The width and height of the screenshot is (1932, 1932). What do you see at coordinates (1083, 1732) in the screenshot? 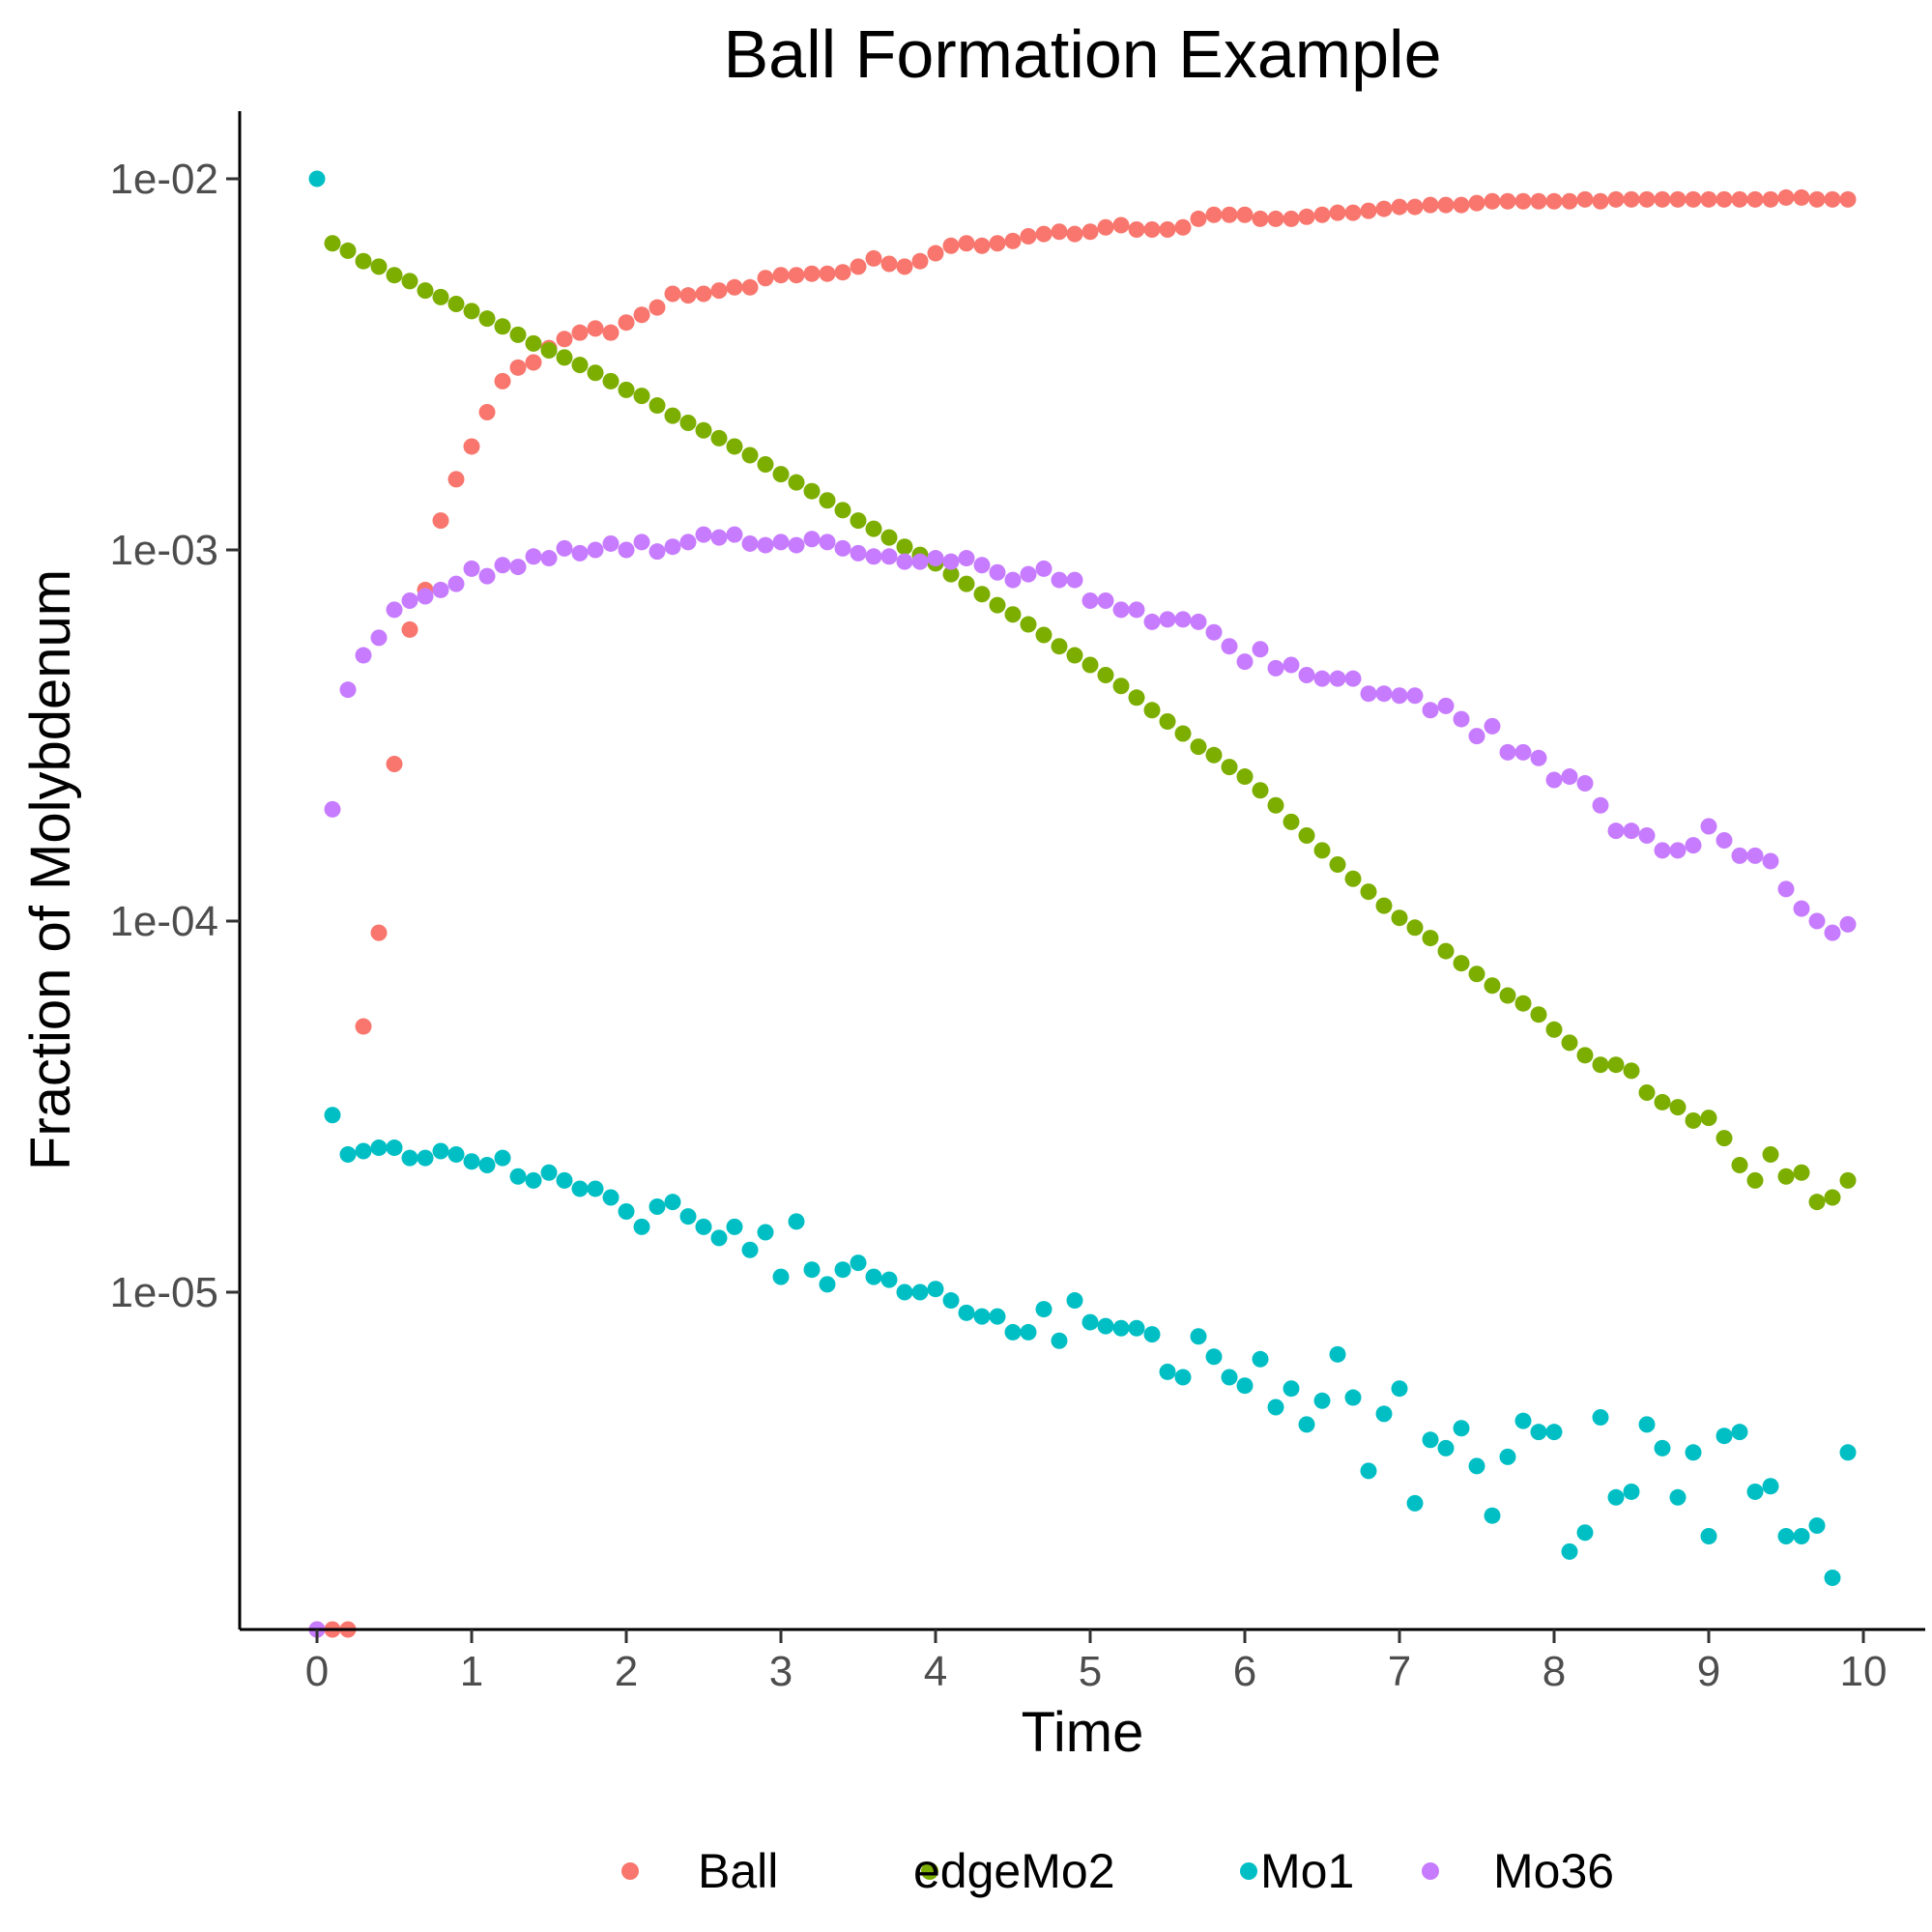
I see `x-axis-title: Time` at bounding box center [1083, 1732].